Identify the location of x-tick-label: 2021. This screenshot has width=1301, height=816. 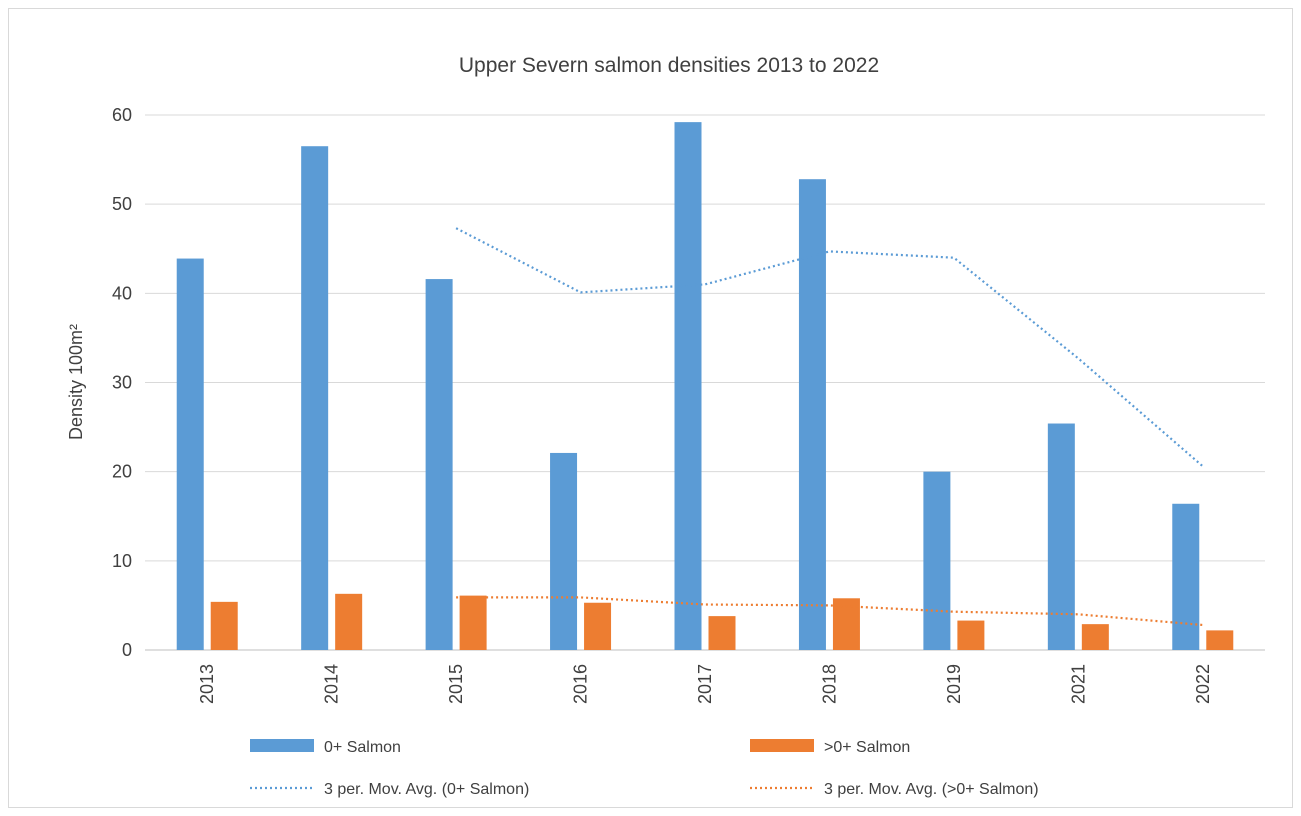
(1078, 684).